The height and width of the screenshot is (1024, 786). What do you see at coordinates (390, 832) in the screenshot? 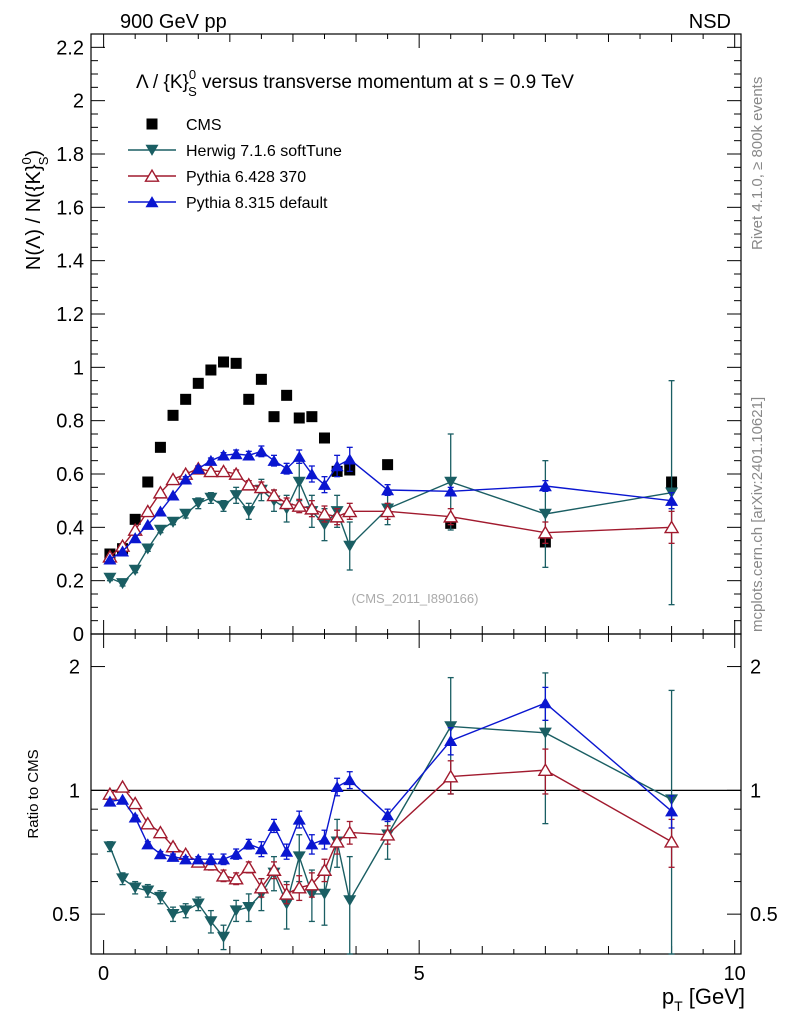
I see `pythia6-line` at bounding box center [390, 832].